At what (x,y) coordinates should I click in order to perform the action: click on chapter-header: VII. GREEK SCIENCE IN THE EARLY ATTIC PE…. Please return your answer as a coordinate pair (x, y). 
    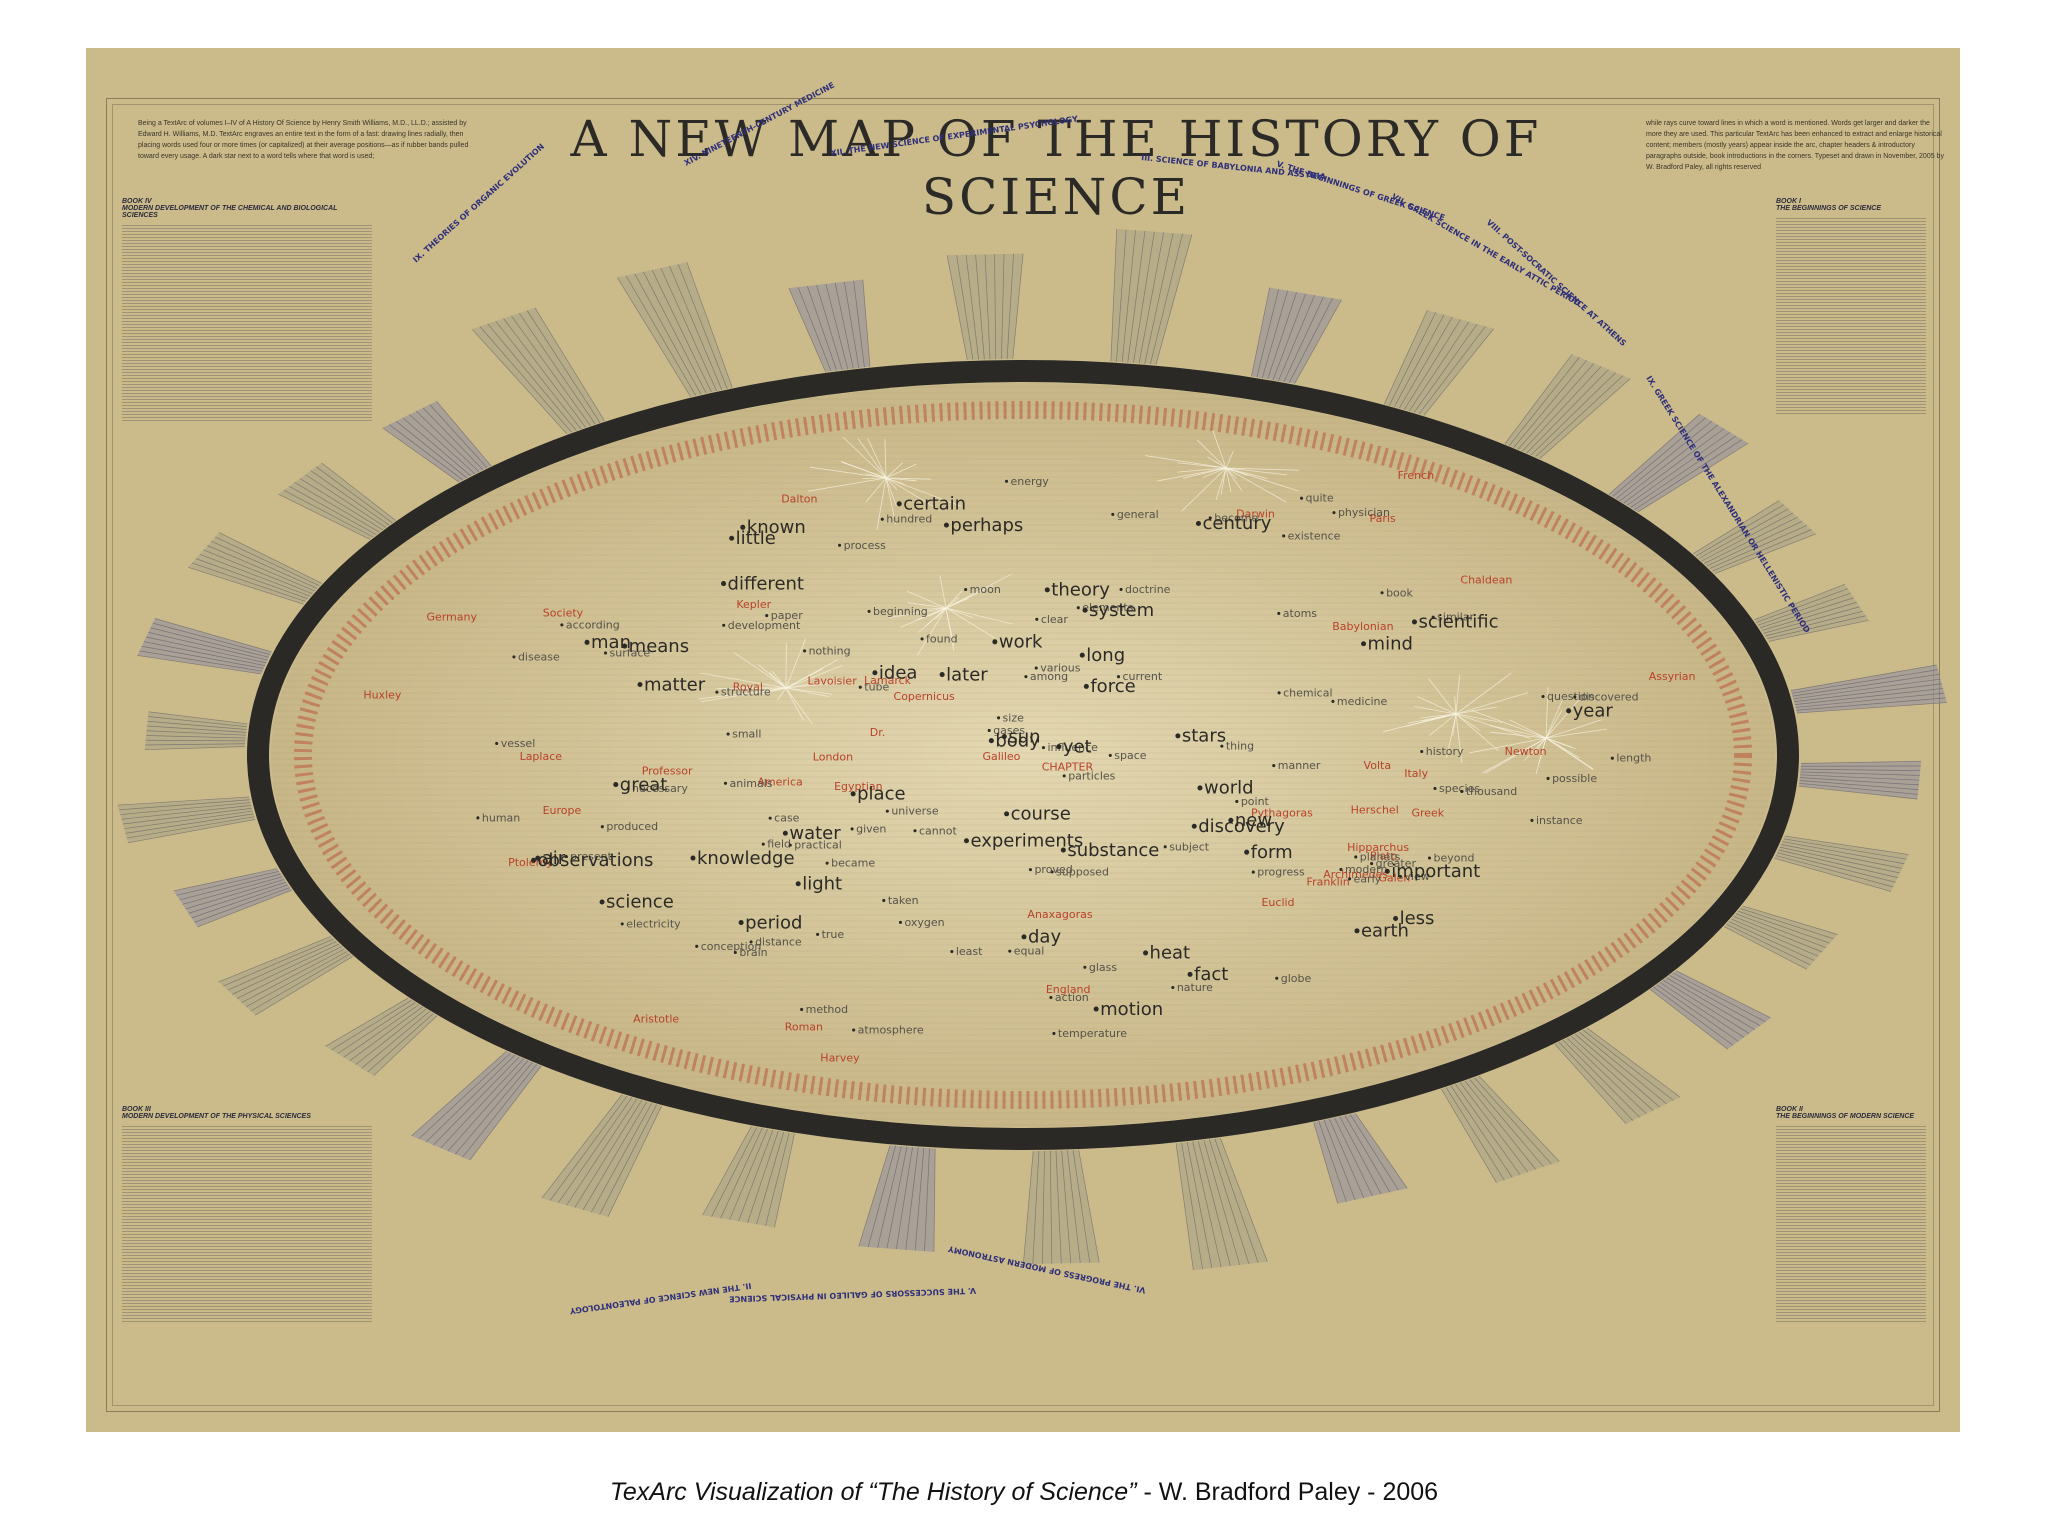
    Looking at the image, I should click on (1486, 250).